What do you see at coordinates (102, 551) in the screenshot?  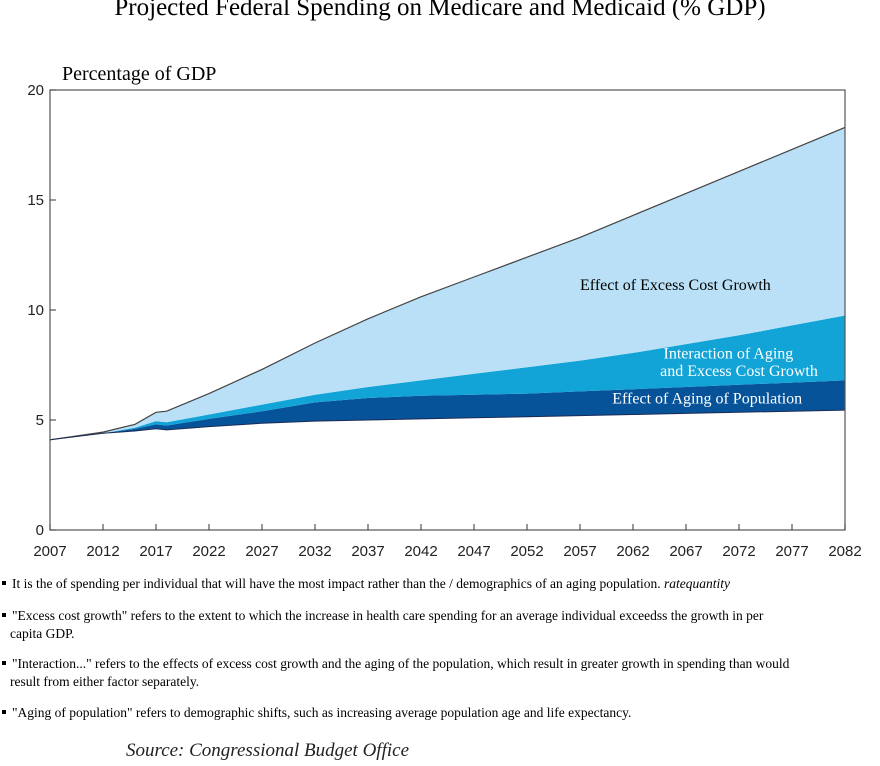 I see `x-tick-label: 2012` at bounding box center [102, 551].